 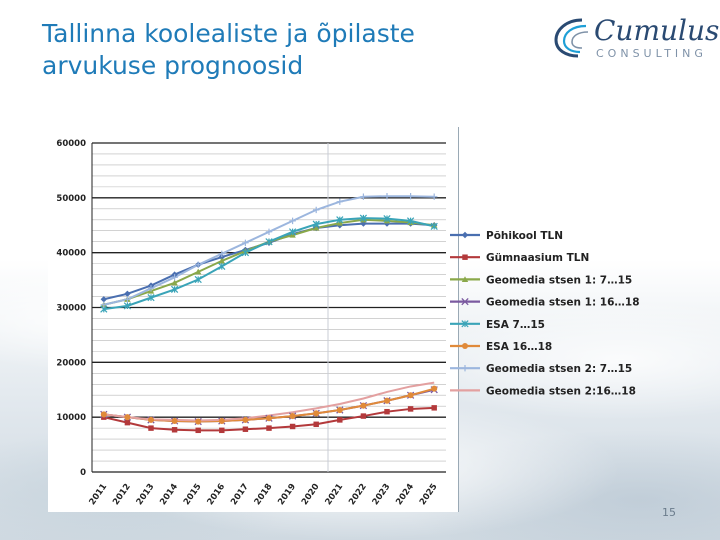 I want to click on x-tick-label: 2021, so click(x=334, y=494).